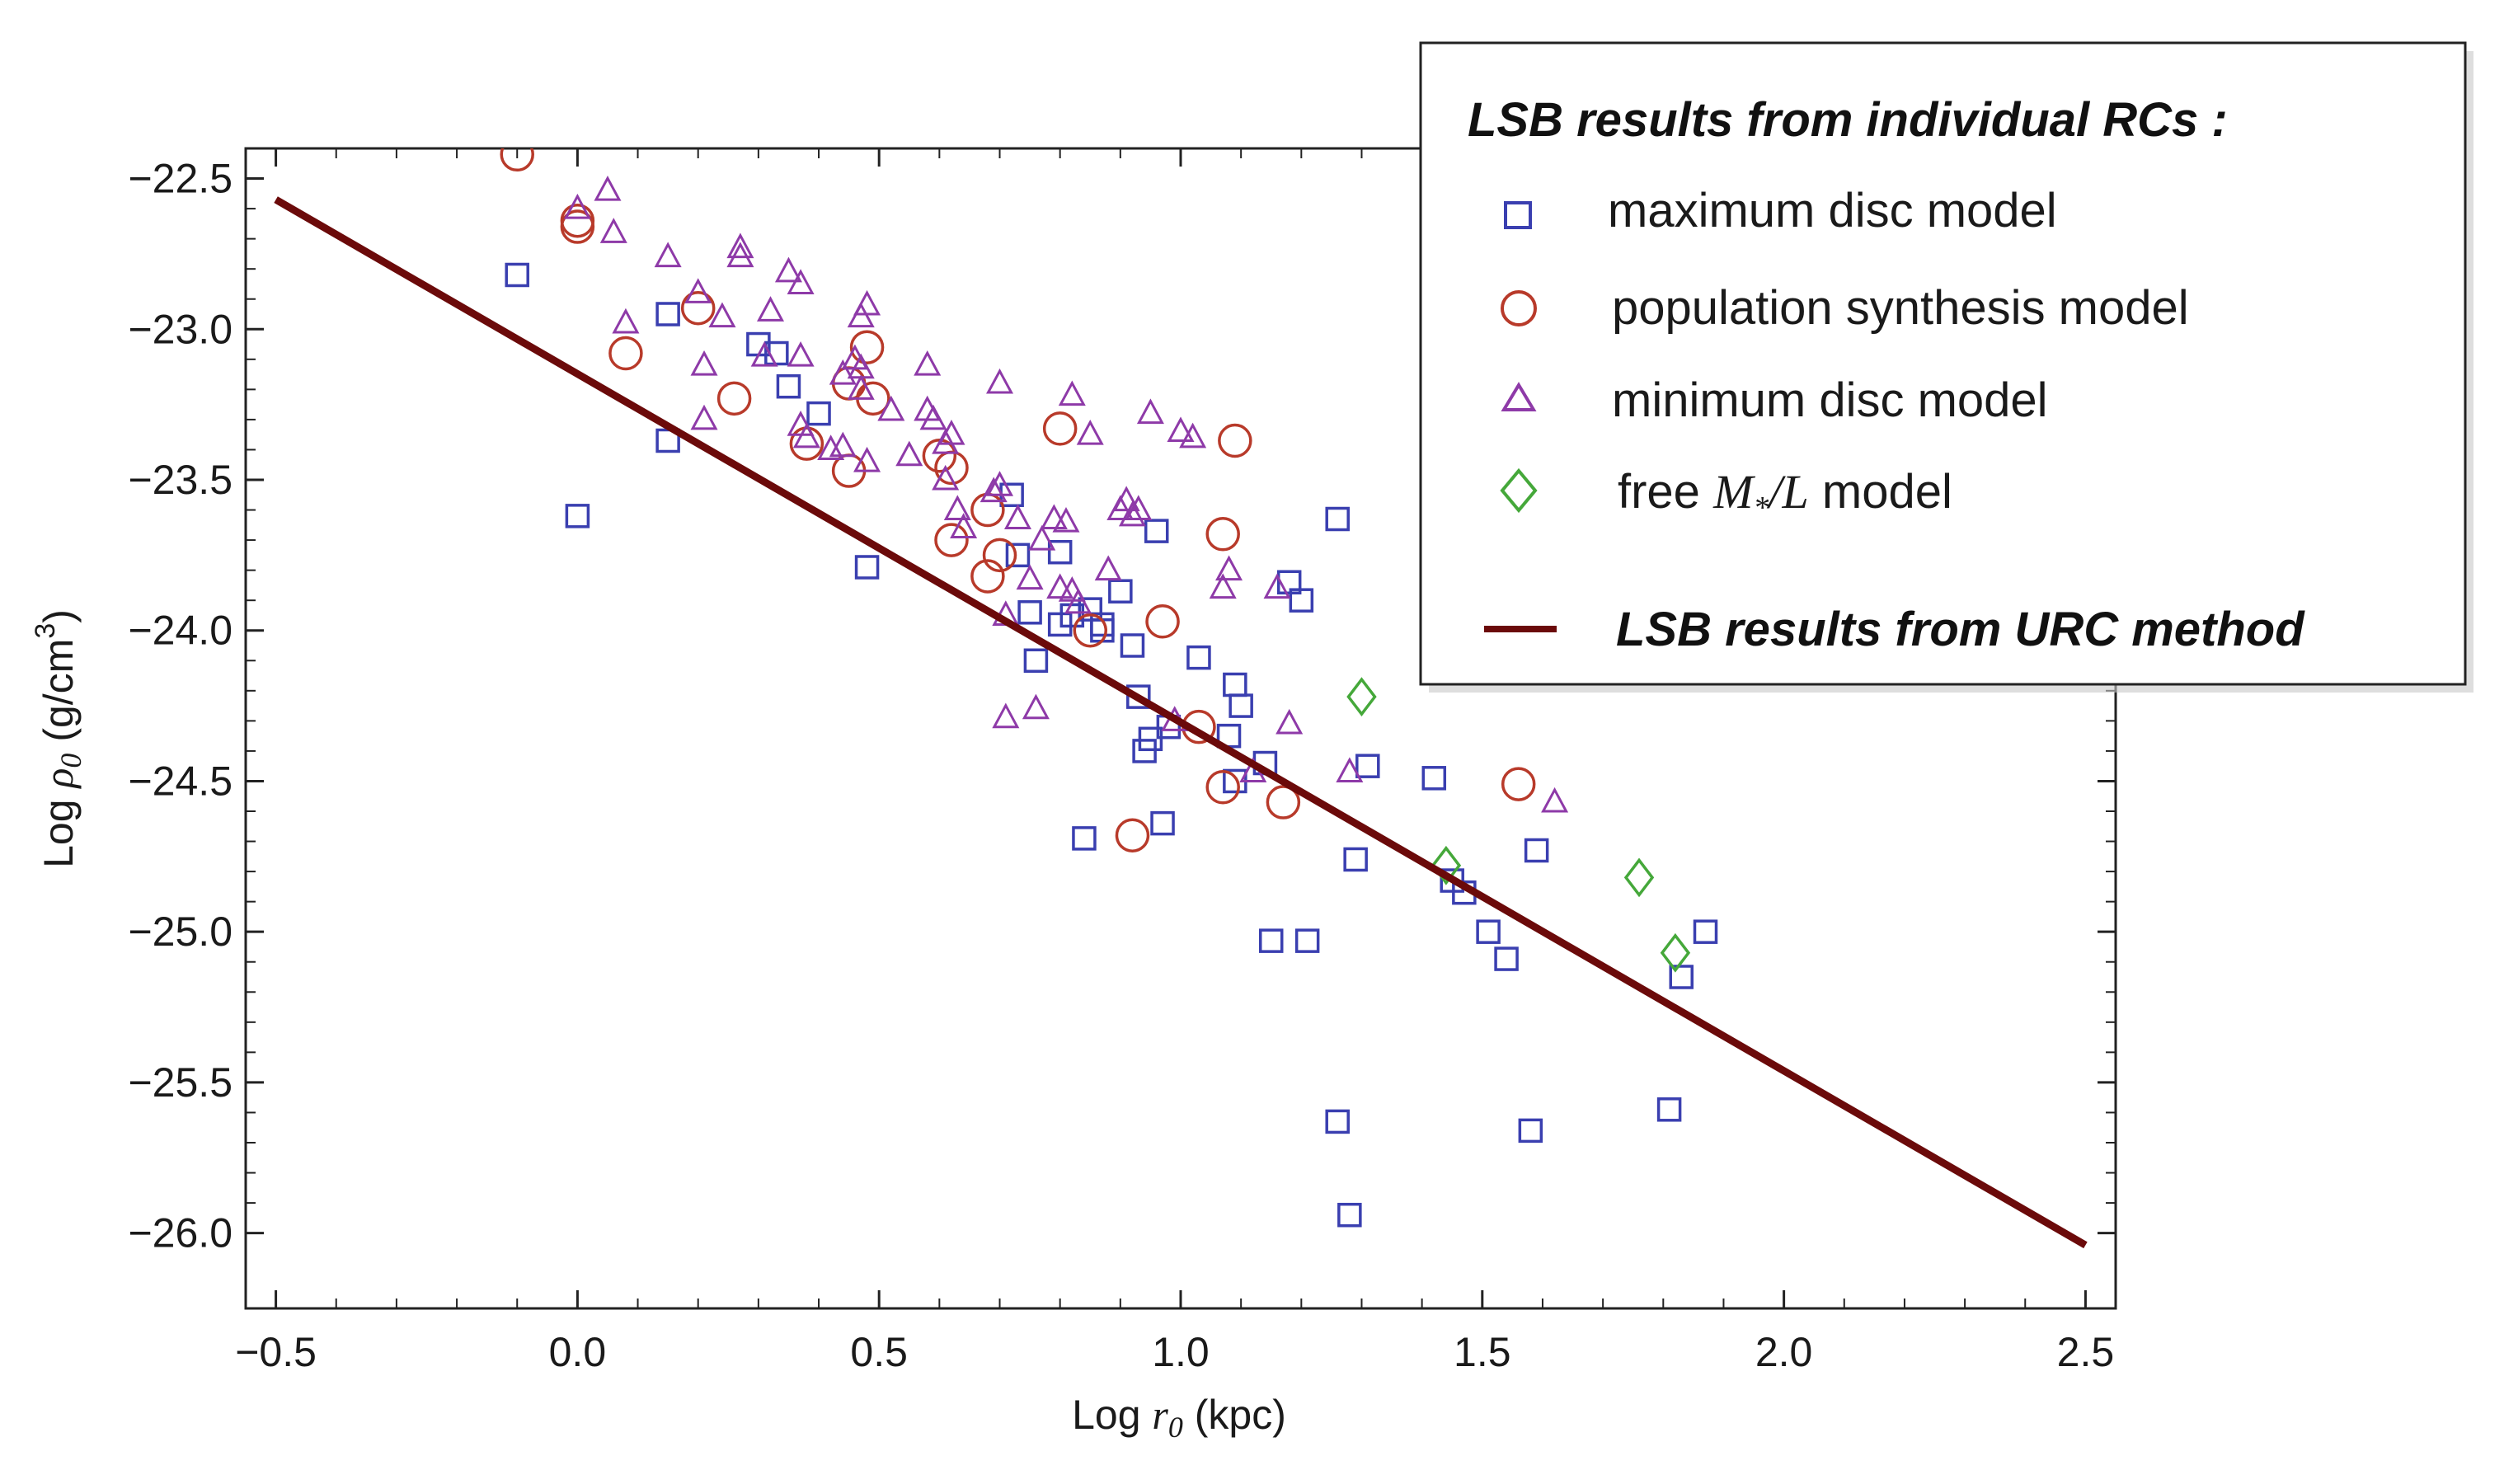  Describe the element at coordinates (1784, 1352) in the screenshot. I see `x-tick-label: 2.0` at that location.